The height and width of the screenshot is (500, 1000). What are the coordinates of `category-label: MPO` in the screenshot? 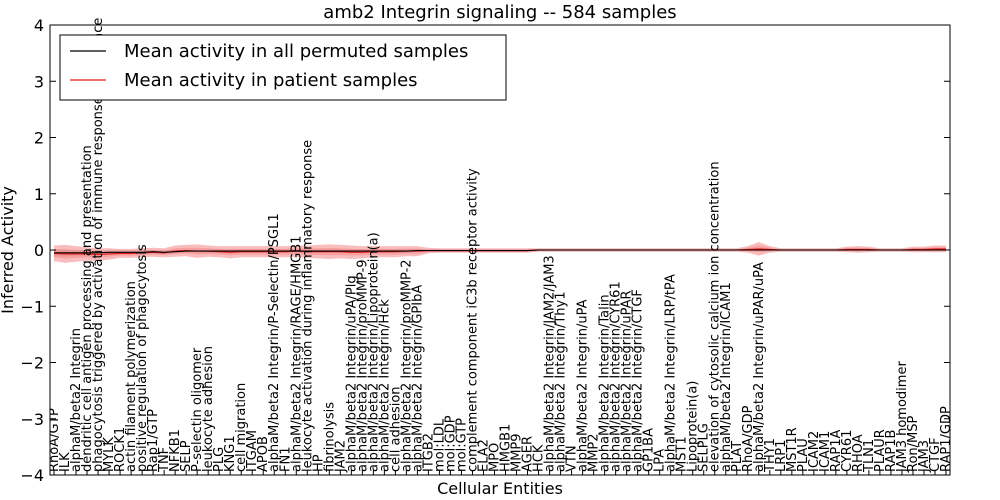 It's located at (495, 457).